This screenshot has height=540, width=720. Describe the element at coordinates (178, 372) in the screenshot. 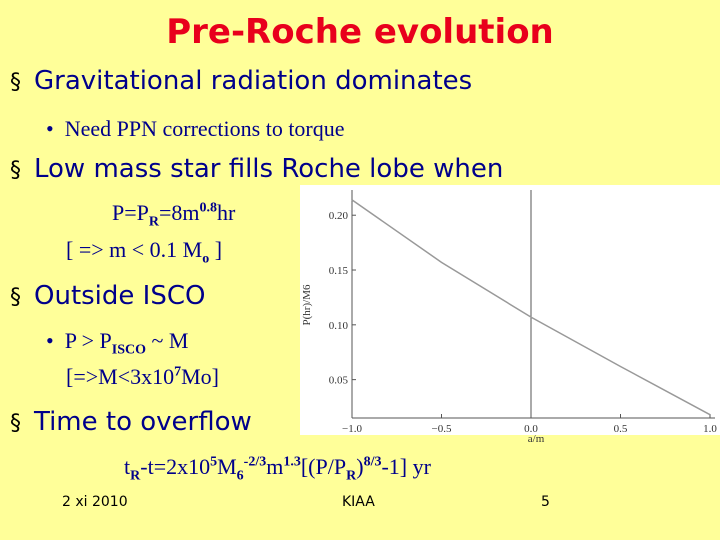

I see `text: 7` at that location.